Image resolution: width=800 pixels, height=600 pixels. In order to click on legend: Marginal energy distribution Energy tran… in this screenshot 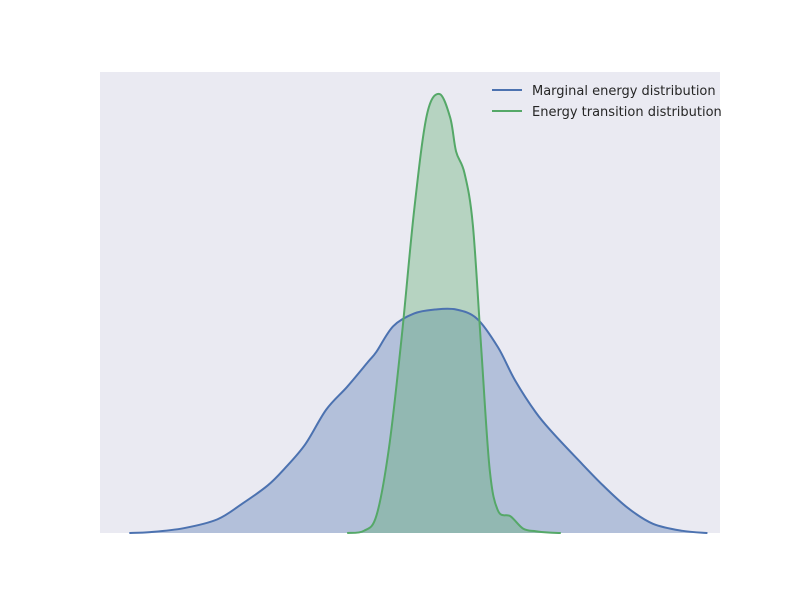, I will do `click(607, 102)`.